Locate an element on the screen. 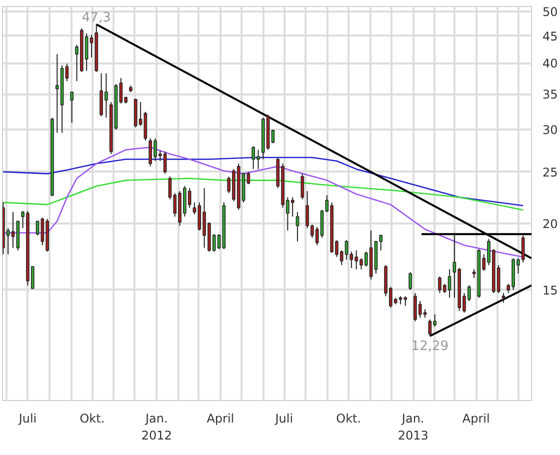 This screenshot has width=560, height=455. x-tick-label: Jan. 2013 is located at coordinates (413, 427).